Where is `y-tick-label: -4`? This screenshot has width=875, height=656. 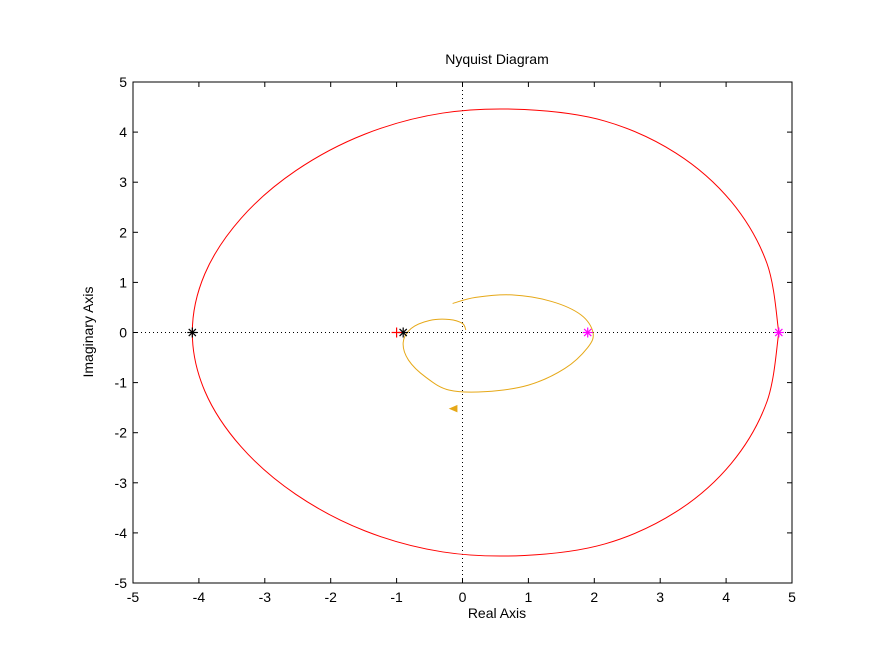 y-tick-label: -4 is located at coordinates (121, 533).